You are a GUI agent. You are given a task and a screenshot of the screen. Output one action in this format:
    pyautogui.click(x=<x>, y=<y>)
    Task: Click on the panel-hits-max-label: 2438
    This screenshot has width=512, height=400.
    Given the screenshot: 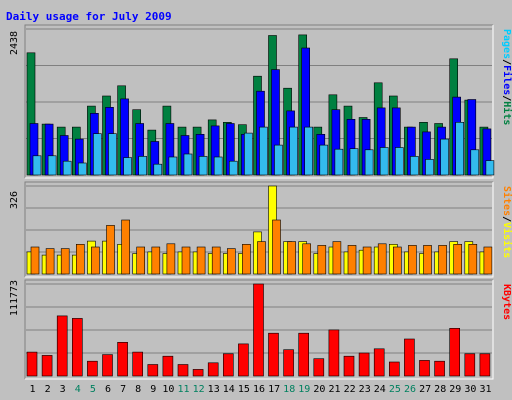 What is the action you would take?
    pyautogui.click(x=14, y=43)
    